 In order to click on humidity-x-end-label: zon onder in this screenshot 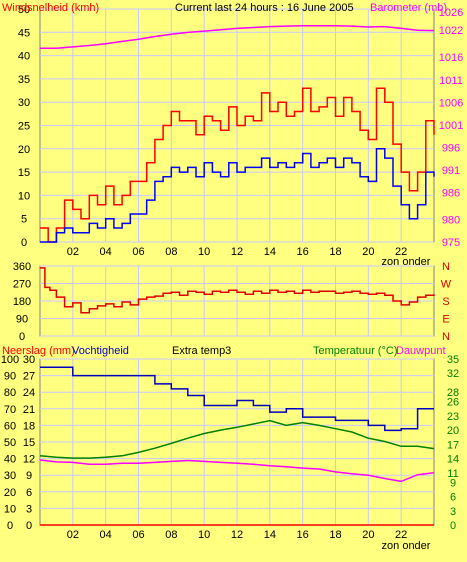, I will do `click(406, 546)`.